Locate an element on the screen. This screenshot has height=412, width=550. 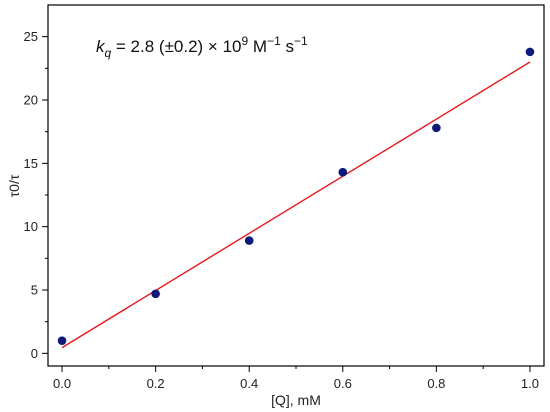
y-tick-label: 25 is located at coordinates (31, 36).